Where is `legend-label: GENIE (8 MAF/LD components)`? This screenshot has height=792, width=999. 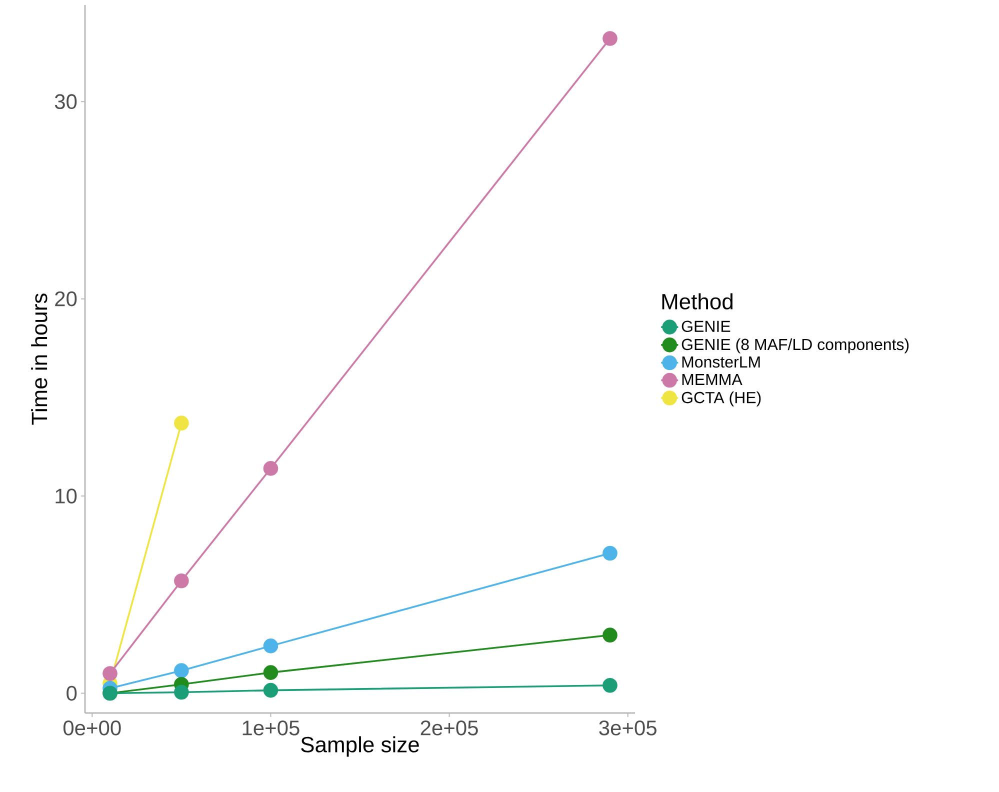
legend-label: GENIE (8 MAF/LD components) is located at coordinates (795, 346).